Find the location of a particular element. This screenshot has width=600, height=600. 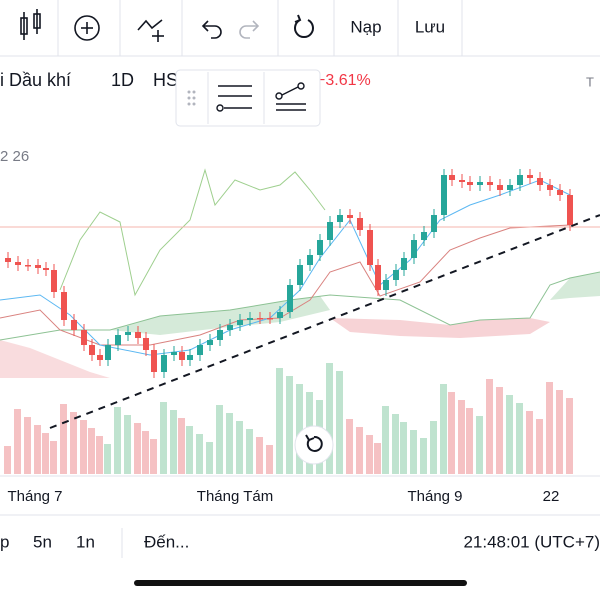

scroll-to-realtime is located at coordinates (314, 445).